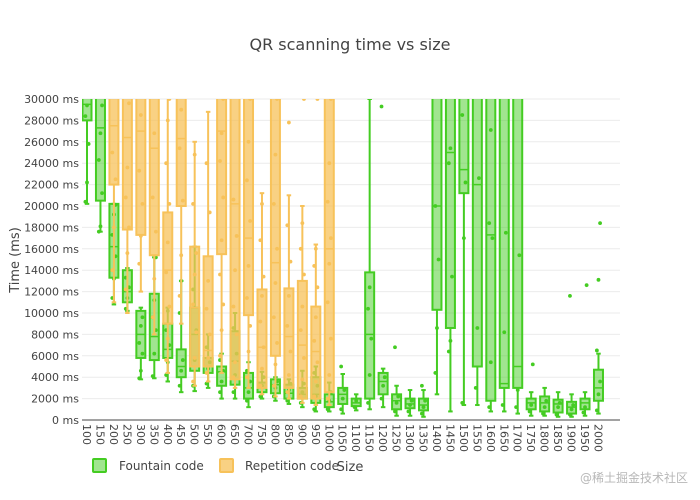 Image resolution: width=700 pixels, height=500 pixels. What do you see at coordinates (55, 399) in the screenshot?
I see `y-tick-label-1: 2000 ms` at bounding box center [55, 399].